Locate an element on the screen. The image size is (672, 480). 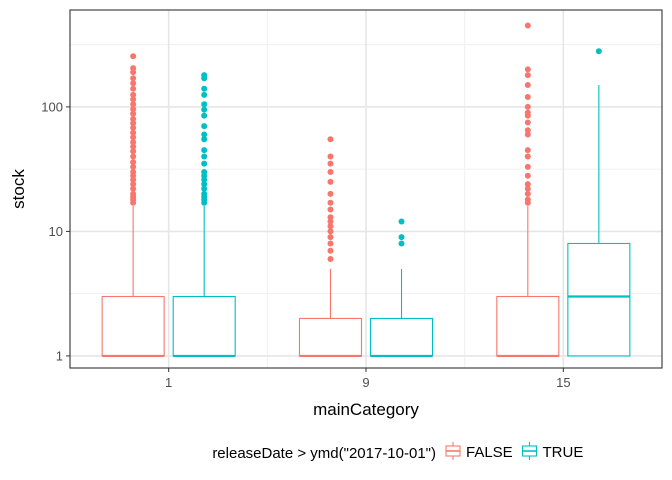
y-tick-label: 100 is located at coordinates (52, 106).